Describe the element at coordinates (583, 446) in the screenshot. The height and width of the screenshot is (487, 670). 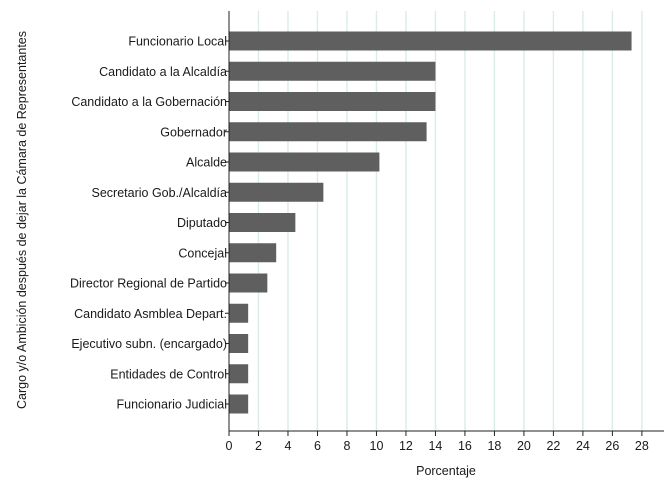
I see `x-tick-label: 24` at that location.